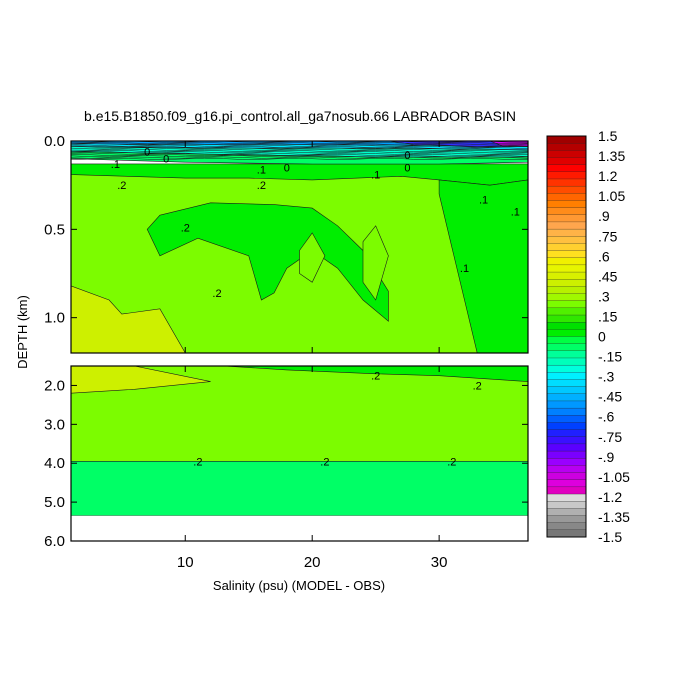 Image resolution: width=700 pixels, height=700 pixels. What do you see at coordinates (604, 256) in the screenshot?
I see `colorbar-label: .6` at bounding box center [604, 256].